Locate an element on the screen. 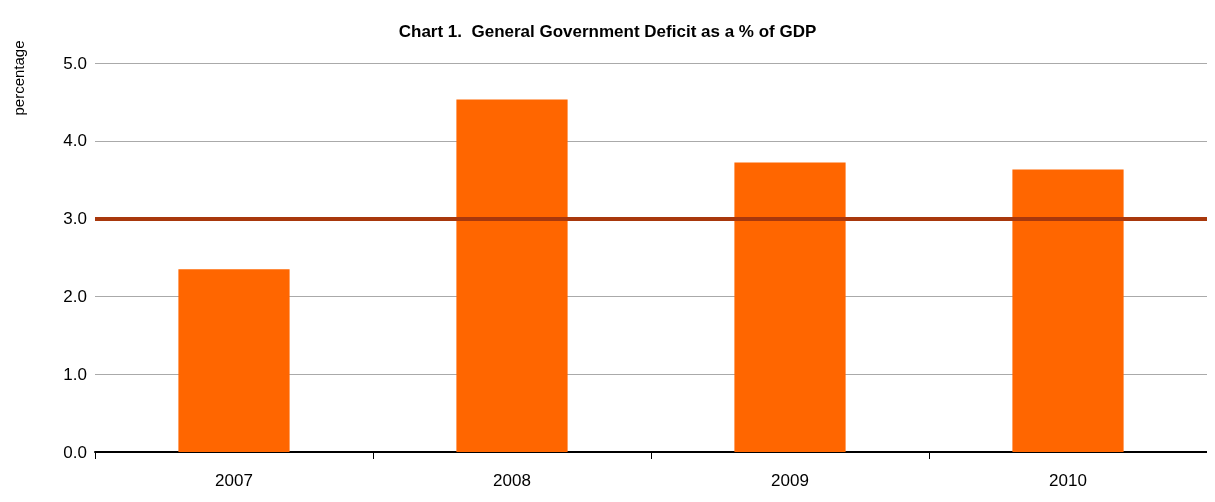 The height and width of the screenshot is (502, 1215). y-tick-label: 2.0 is located at coordinates (75, 296).